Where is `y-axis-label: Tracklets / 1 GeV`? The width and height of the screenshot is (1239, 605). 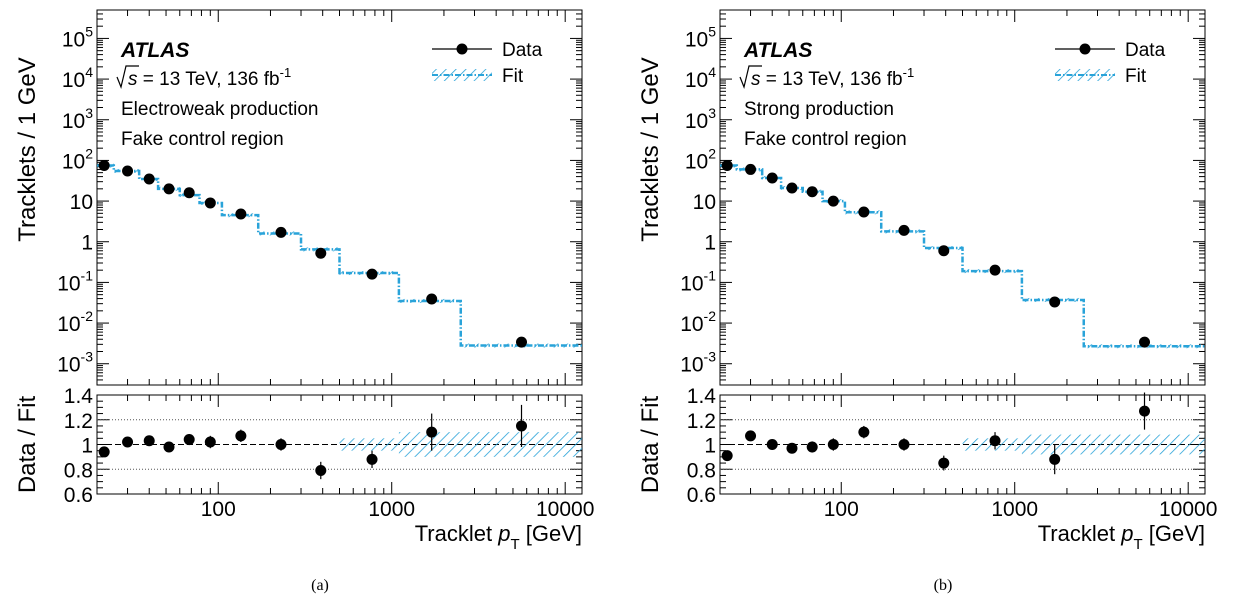
y-axis-label: Tracklets / 1 GeV is located at coordinates (27, 149).